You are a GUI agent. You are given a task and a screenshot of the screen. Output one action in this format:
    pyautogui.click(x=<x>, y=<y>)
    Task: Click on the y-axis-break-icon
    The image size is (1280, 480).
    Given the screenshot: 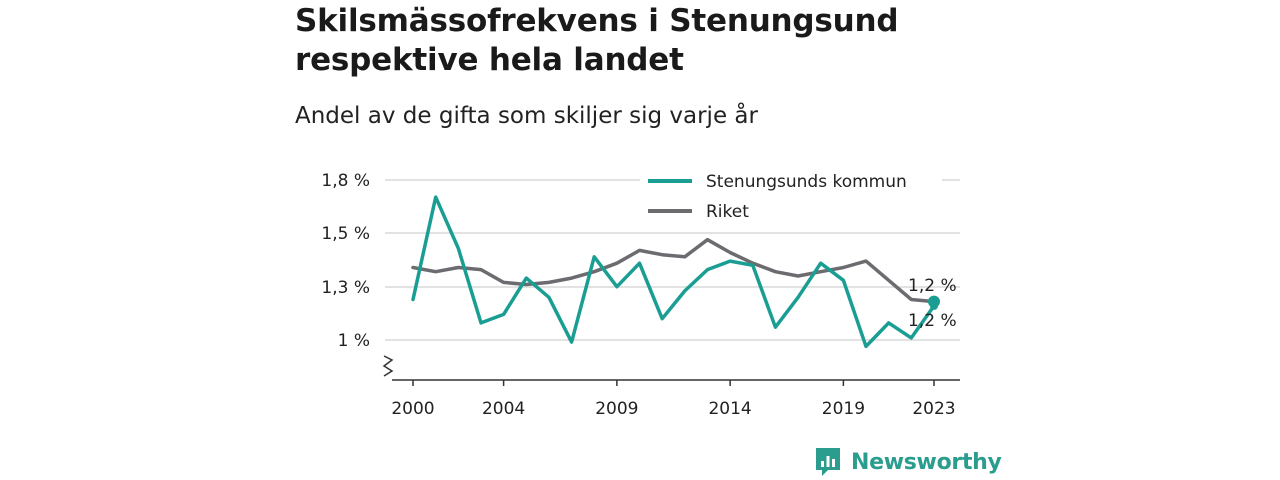 What is the action you would take?
    pyautogui.click(x=388, y=366)
    